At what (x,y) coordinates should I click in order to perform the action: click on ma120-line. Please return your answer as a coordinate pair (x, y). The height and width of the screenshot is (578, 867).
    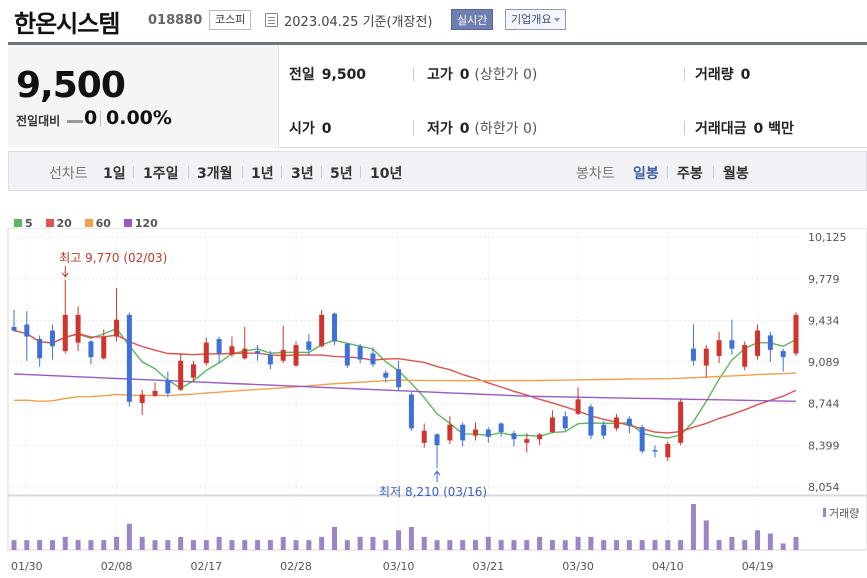
    Looking at the image, I should click on (405, 387).